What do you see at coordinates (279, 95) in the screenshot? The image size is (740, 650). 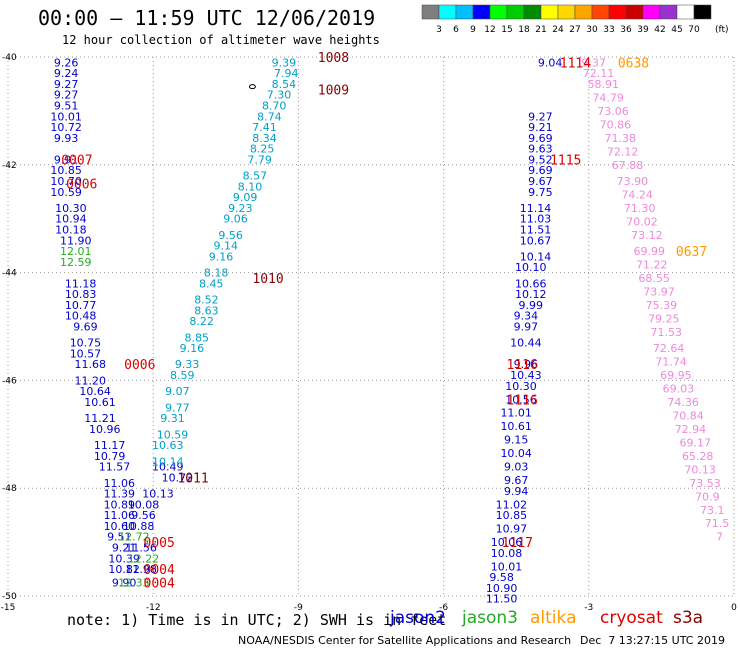 I see `data-point: 7.30` at bounding box center [279, 95].